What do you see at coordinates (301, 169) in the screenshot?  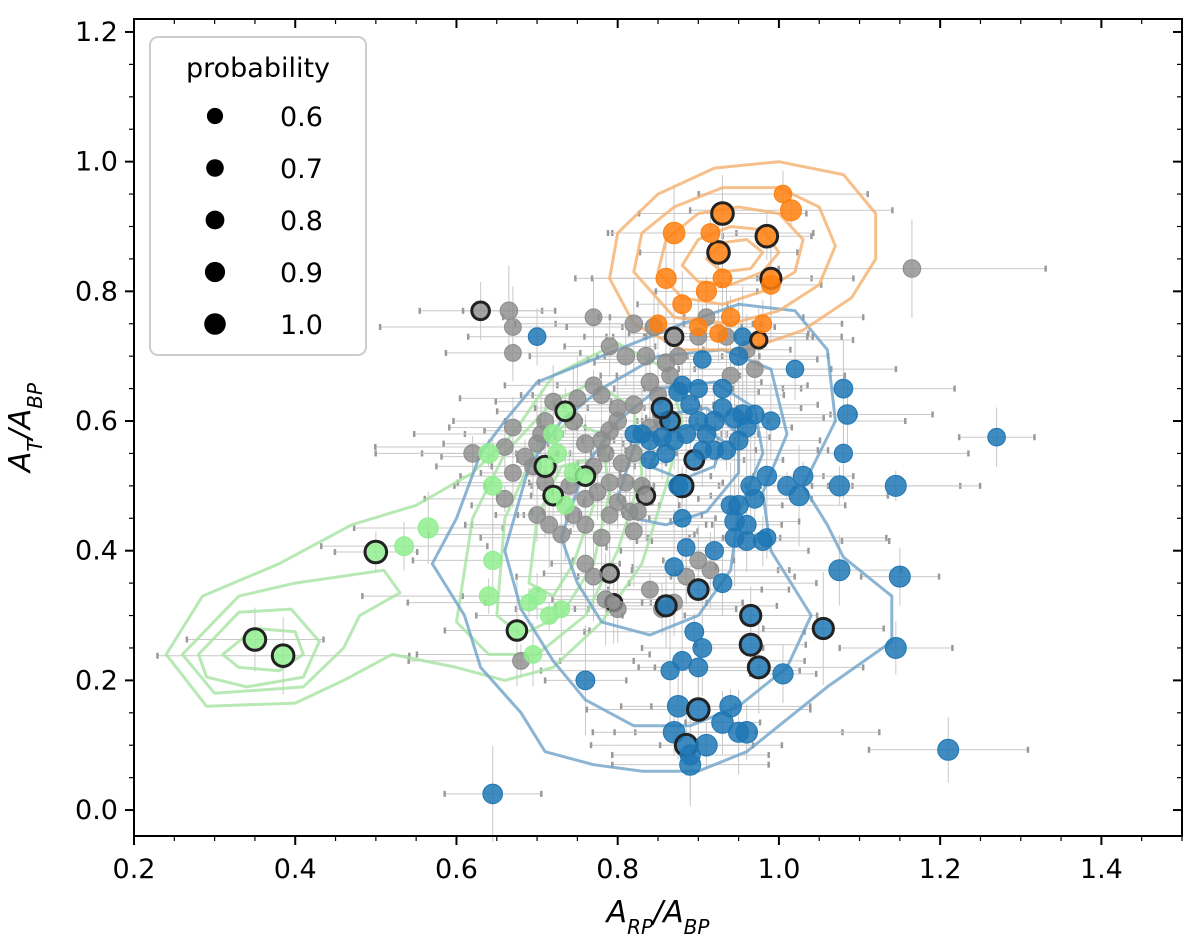 I see `legend-entry-label: 0.7` at bounding box center [301, 169].